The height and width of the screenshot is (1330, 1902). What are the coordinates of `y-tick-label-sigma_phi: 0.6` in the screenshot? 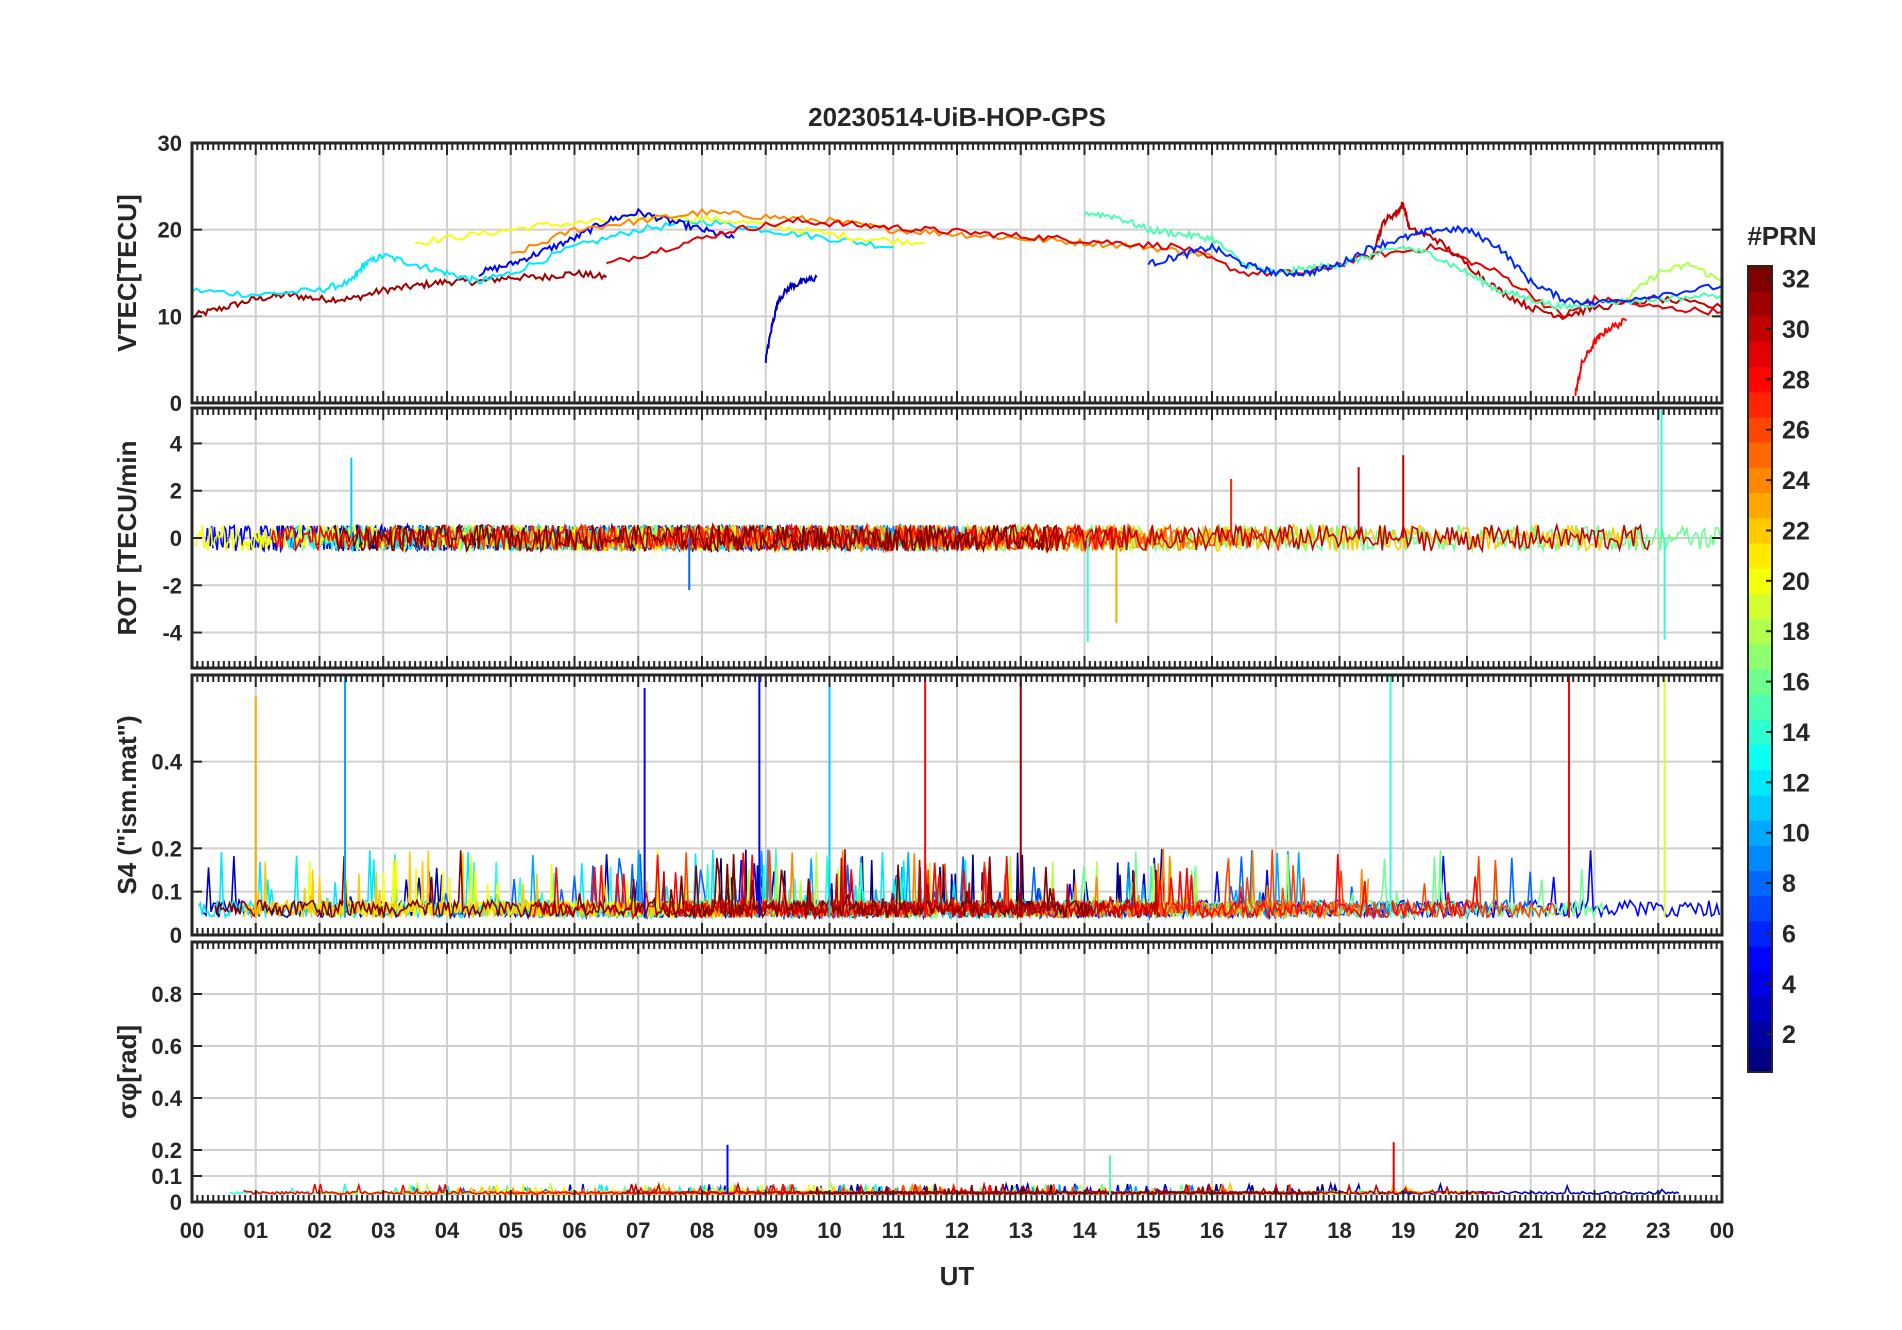 It's located at (166, 1046).